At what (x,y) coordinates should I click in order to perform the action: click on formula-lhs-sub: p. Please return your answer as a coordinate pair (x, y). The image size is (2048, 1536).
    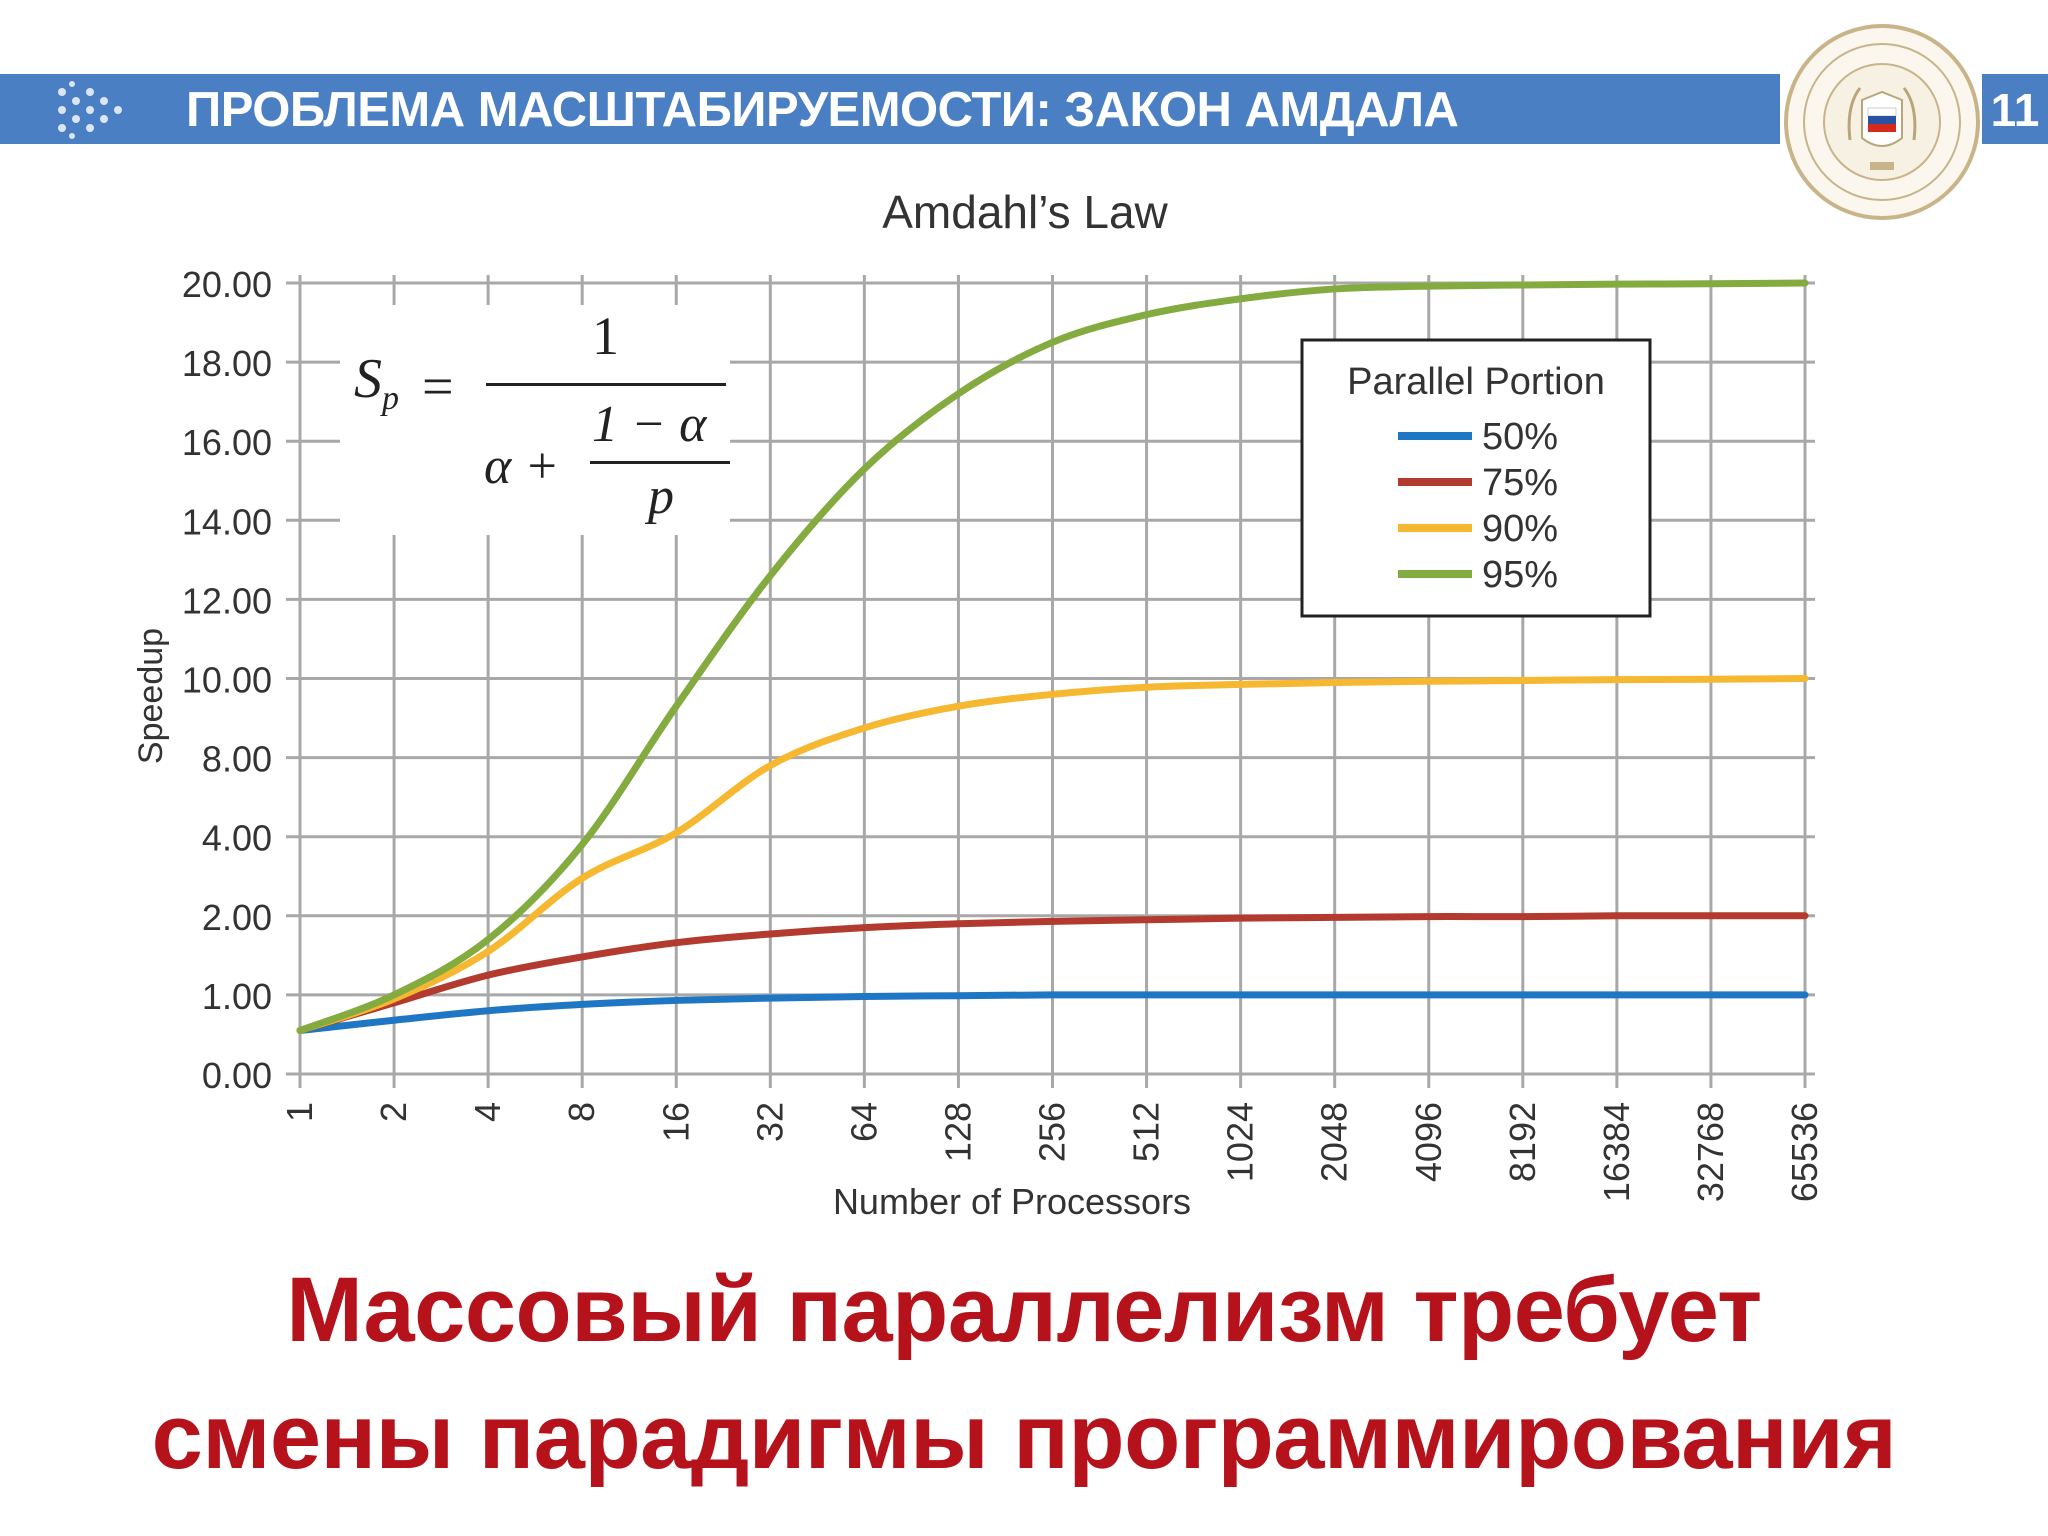
    Looking at the image, I should click on (390, 399).